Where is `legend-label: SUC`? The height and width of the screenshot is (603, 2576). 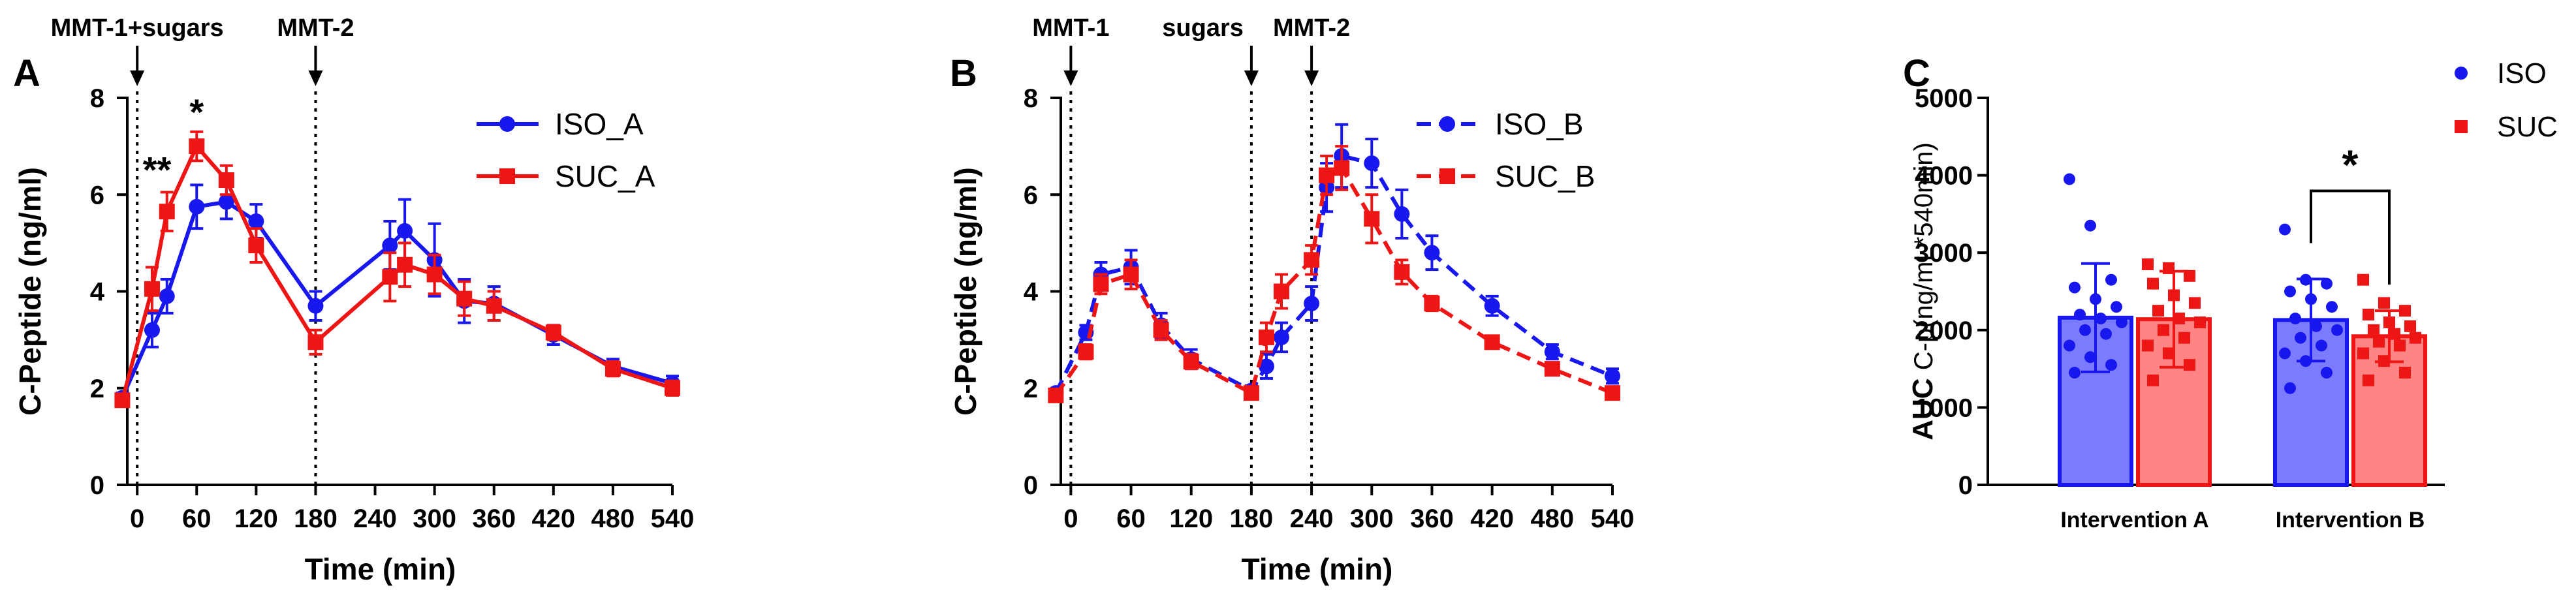 legend-label: SUC is located at coordinates (2527, 127).